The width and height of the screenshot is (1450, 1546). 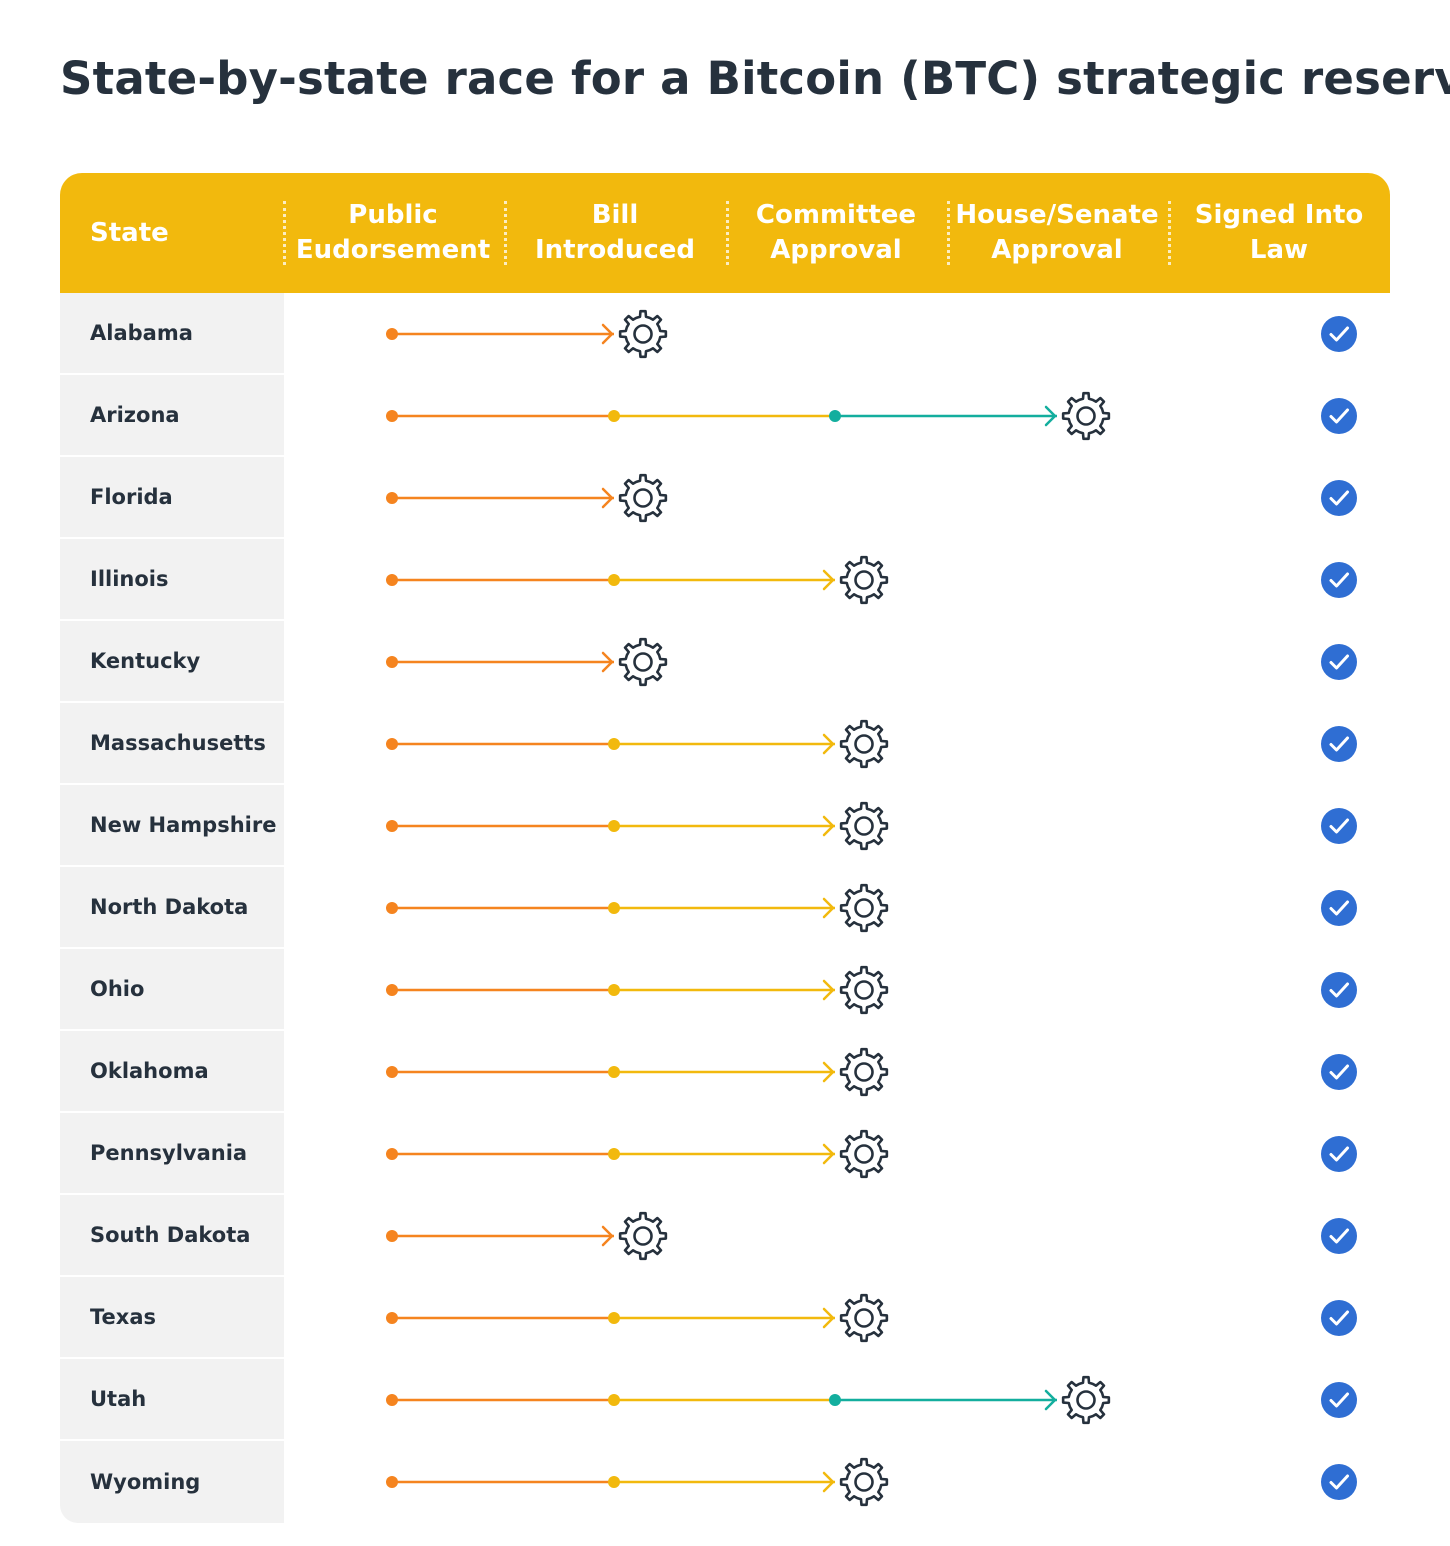 I want to click on state-name: Alabama, so click(x=172, y=333).